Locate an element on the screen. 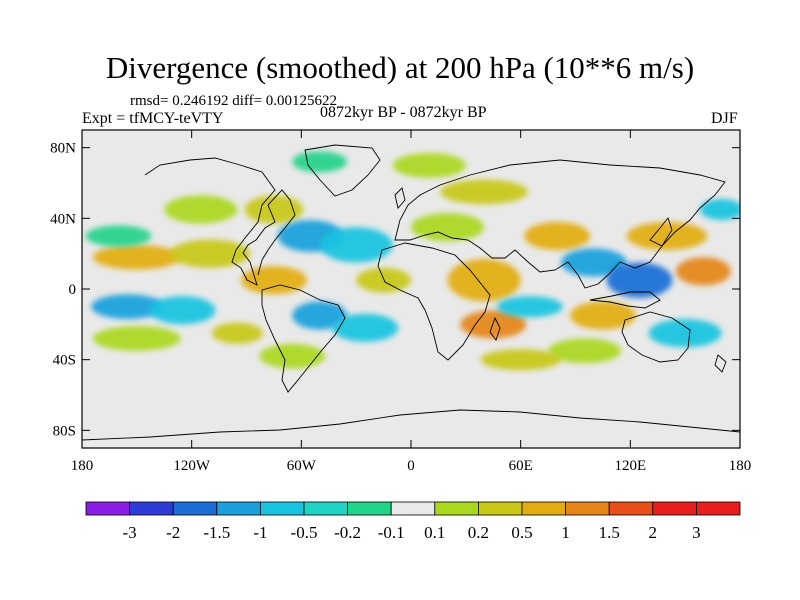 This screenshot has height=600, width=800. lat-label: 40S is located at coordinates (64, 361).